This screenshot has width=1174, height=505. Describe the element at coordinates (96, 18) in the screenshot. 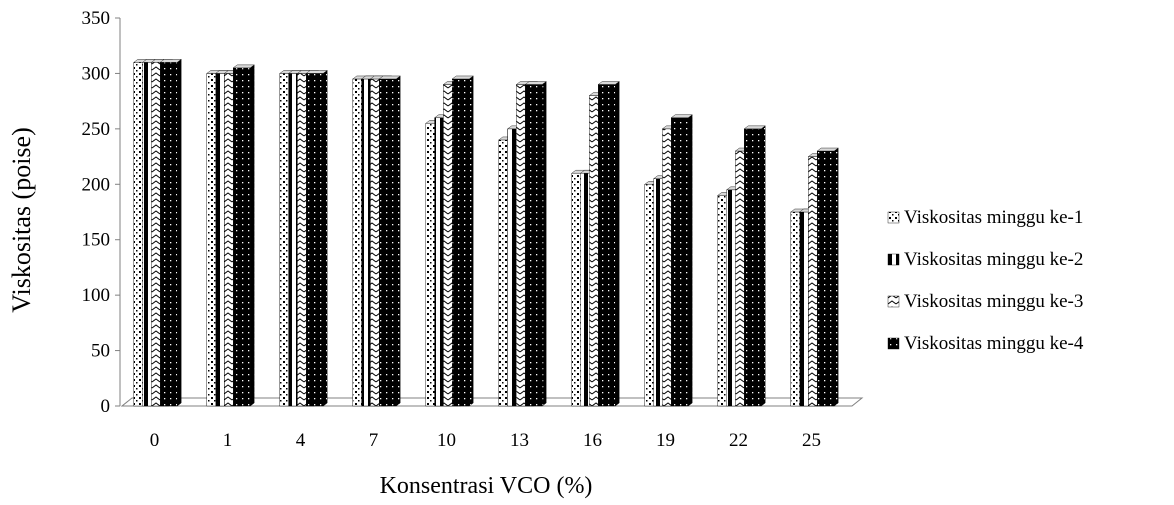

I see `y-tick-label: 350` at that location.